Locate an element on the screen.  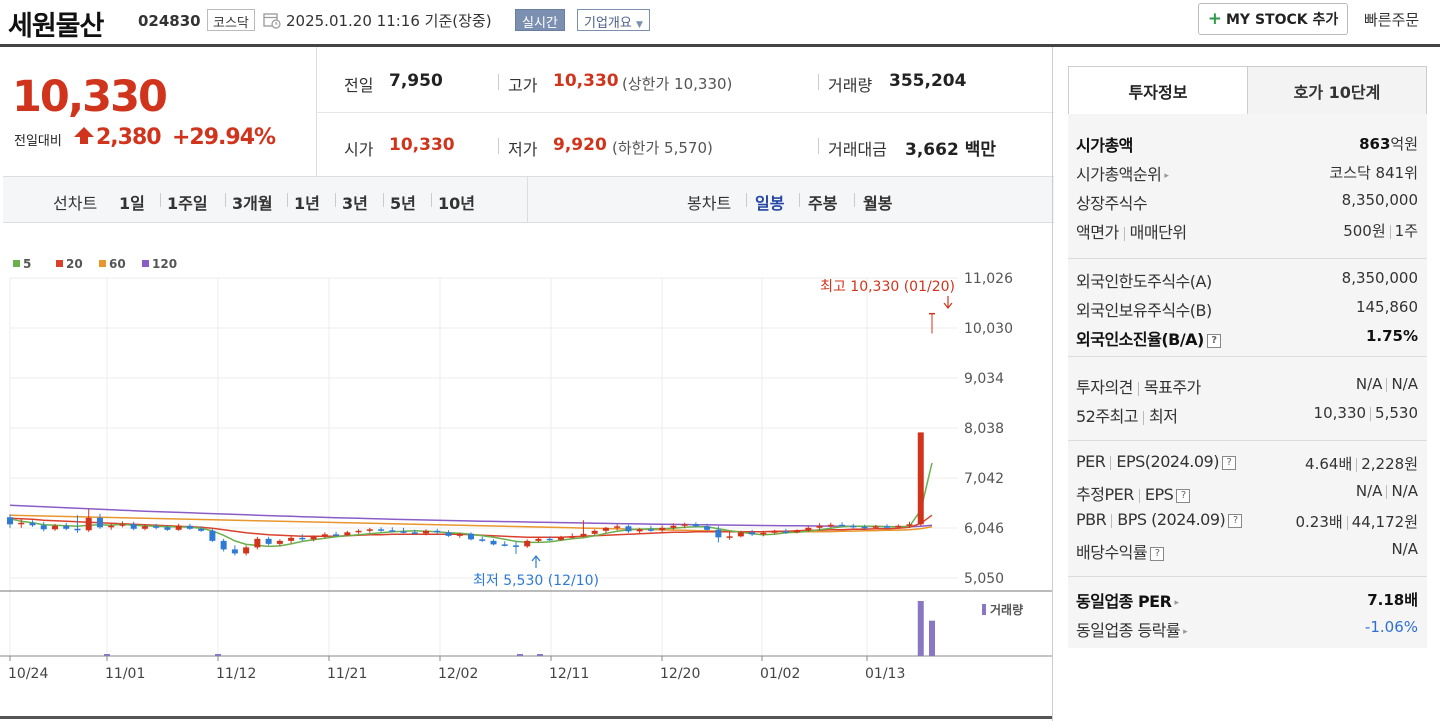
info-value-text: 2,228원 is located at coordinates (1389, 464).